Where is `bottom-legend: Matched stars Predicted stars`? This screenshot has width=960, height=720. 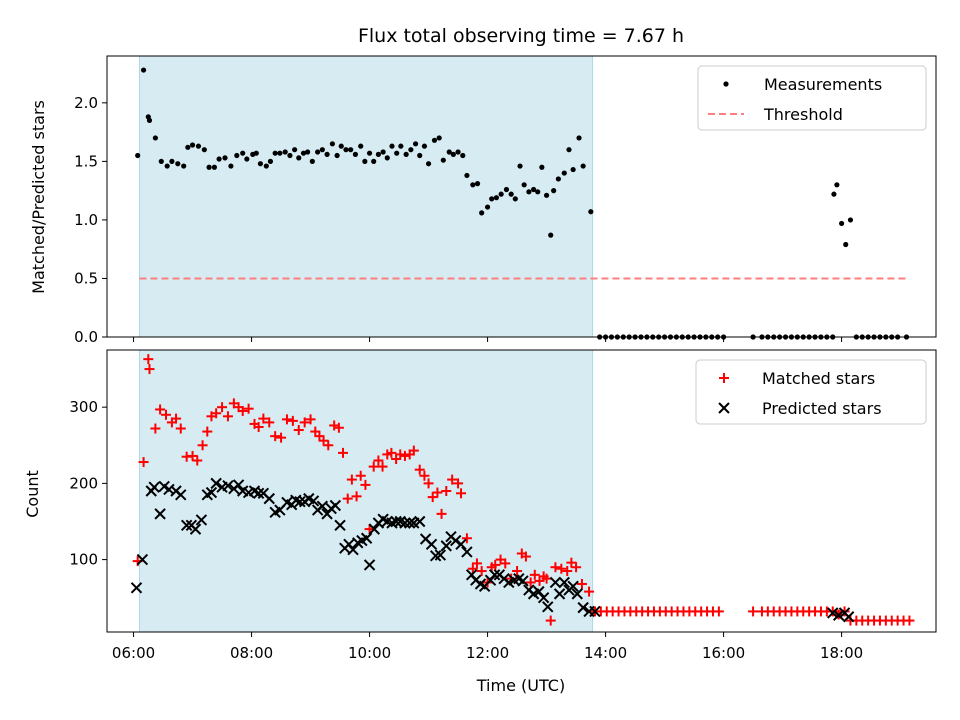 bottom-legend: Matched stars Predicted stars is located at coordinates (811, 392).